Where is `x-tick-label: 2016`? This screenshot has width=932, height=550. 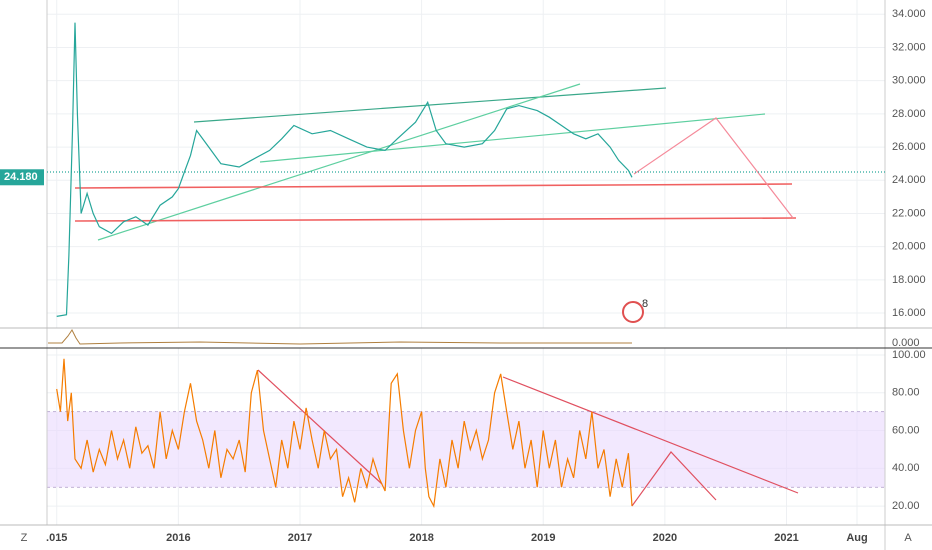
x-tick-label: 2016 is located at coordinates (178, 538).